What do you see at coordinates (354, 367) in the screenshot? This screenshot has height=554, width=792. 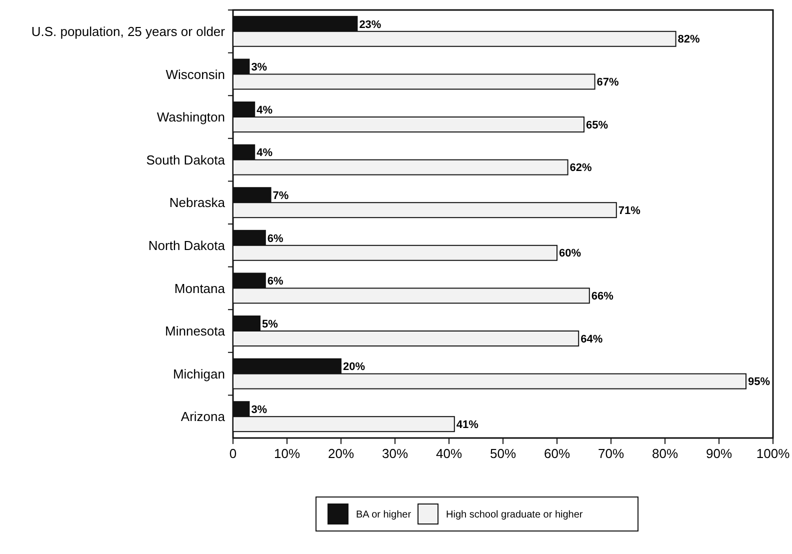 I see `data-label: 20%` at bounding box center [354, 367].